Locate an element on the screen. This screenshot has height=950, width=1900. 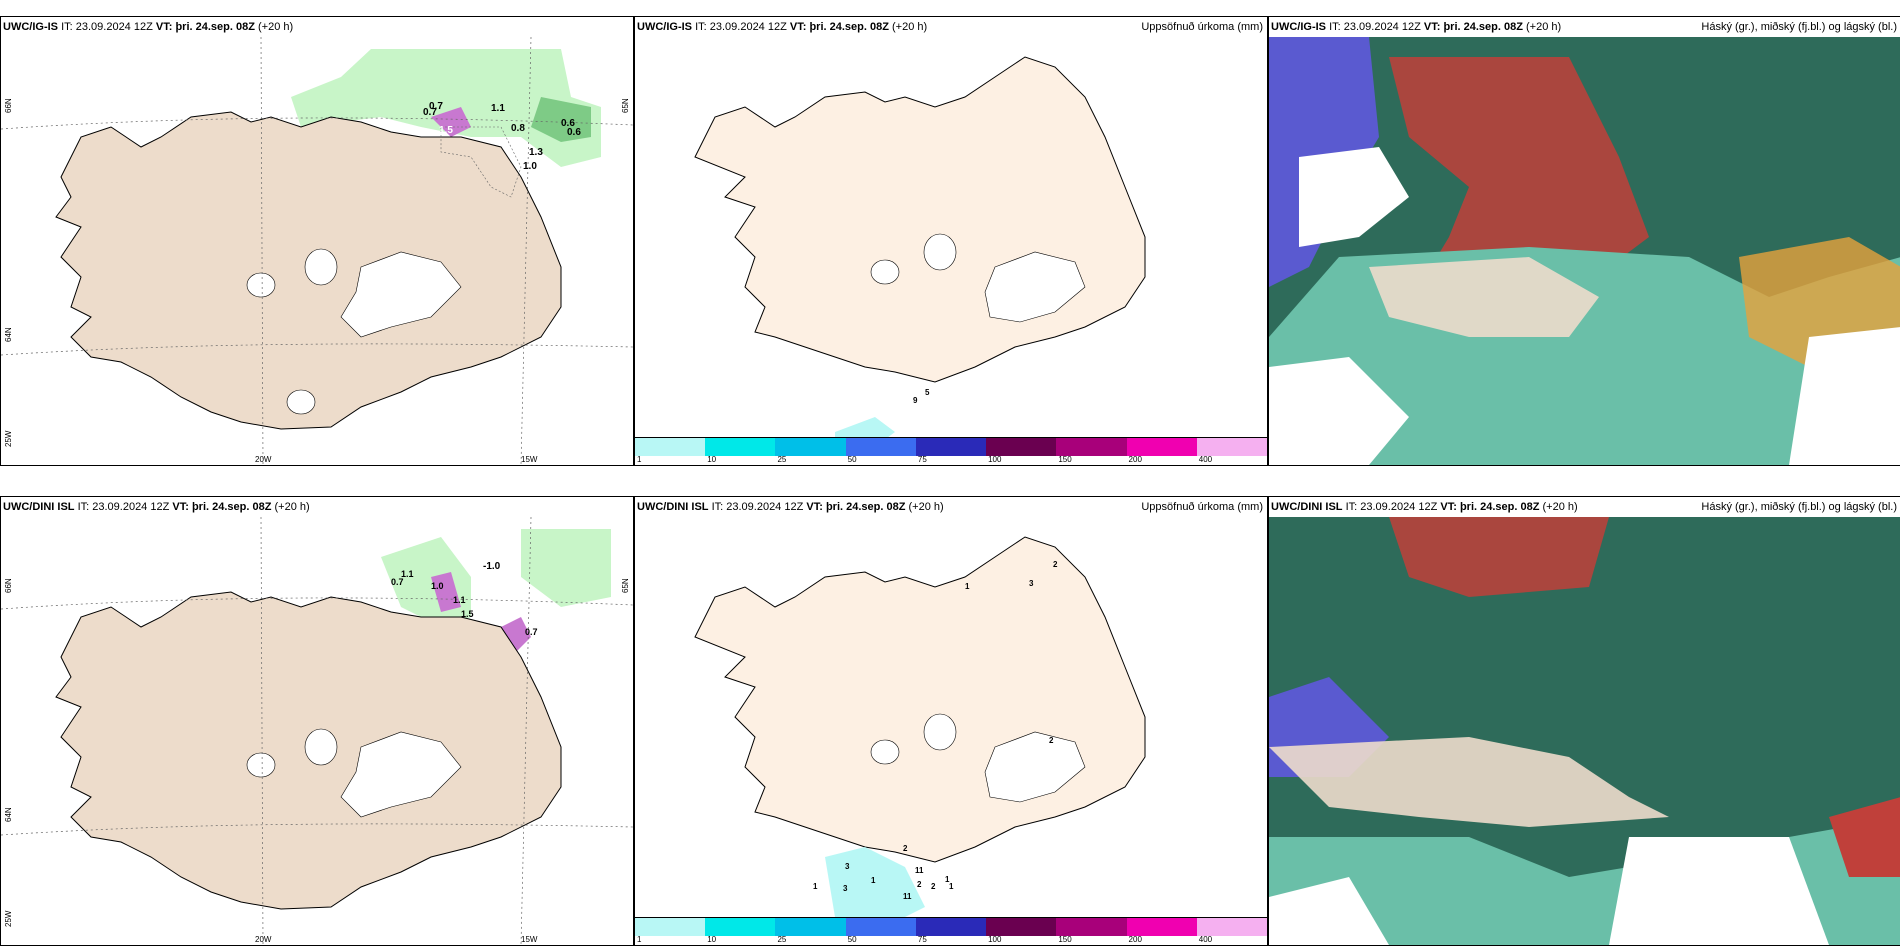
lon-label: 15W is located at coordinates (529, 459).